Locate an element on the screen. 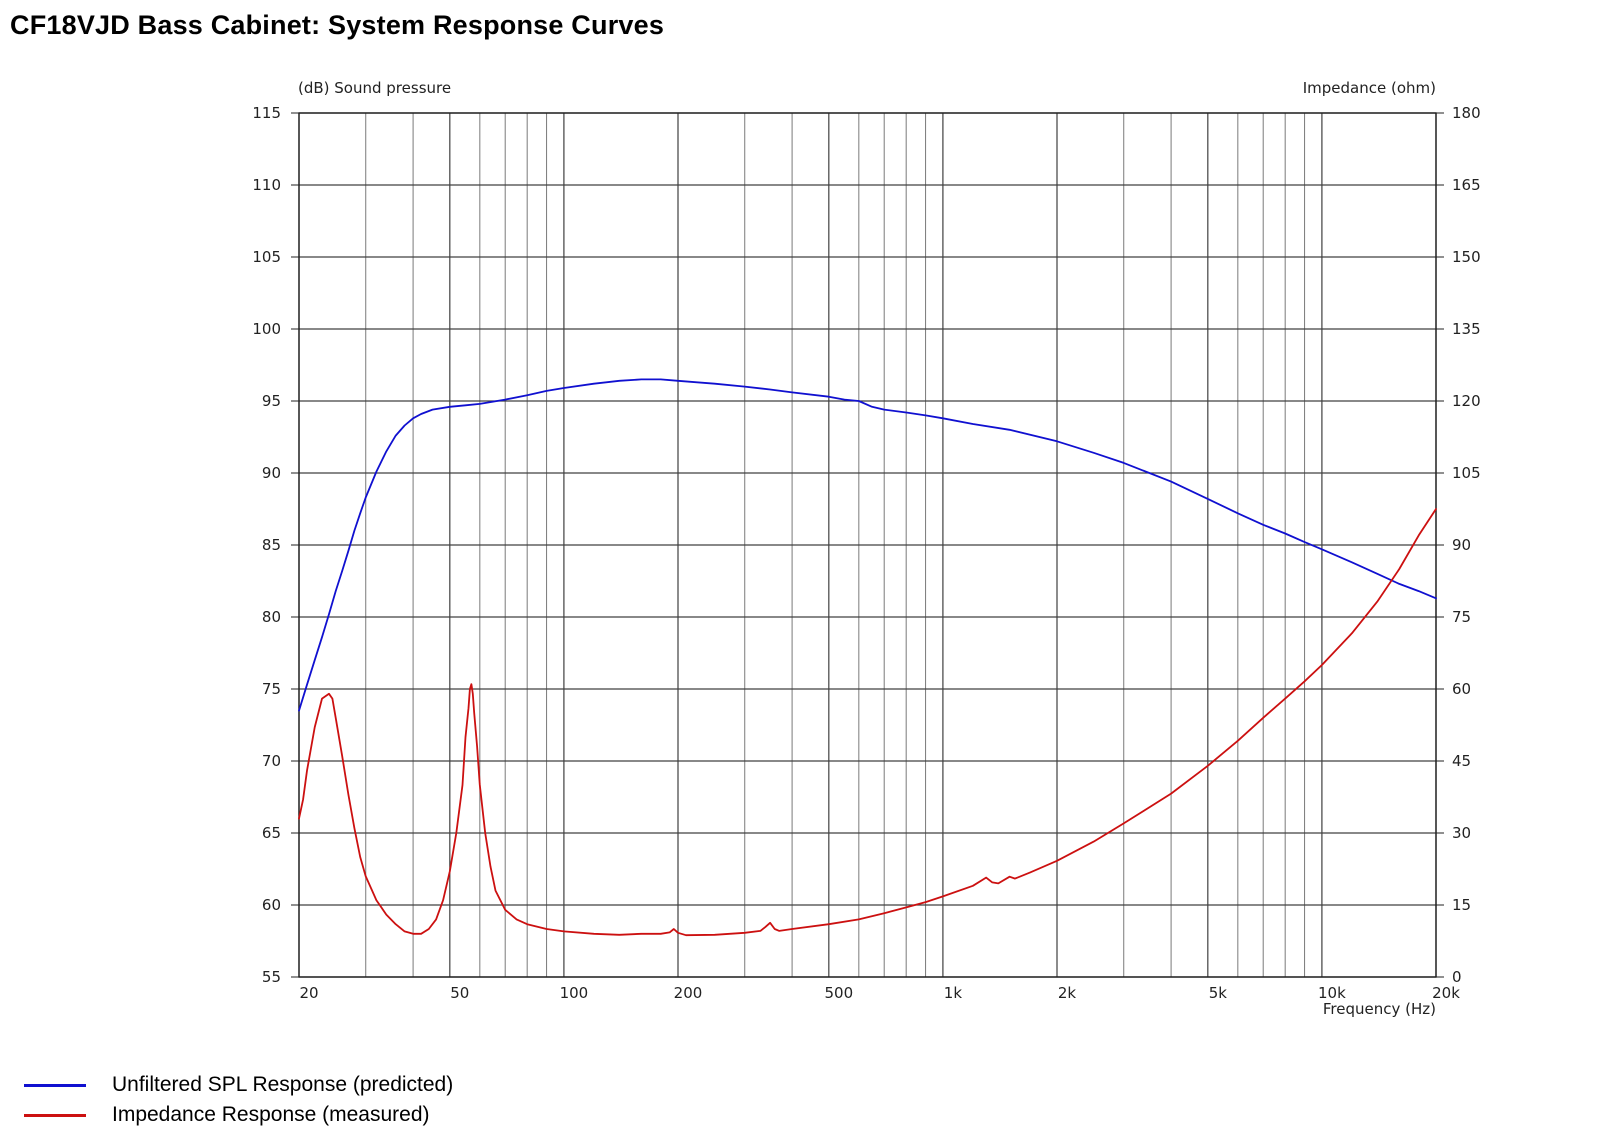 Image resolution: width=1608 pixels, height=1137 pixels. y-right-tick-label: 0 is located at coordinates (1457, 977).